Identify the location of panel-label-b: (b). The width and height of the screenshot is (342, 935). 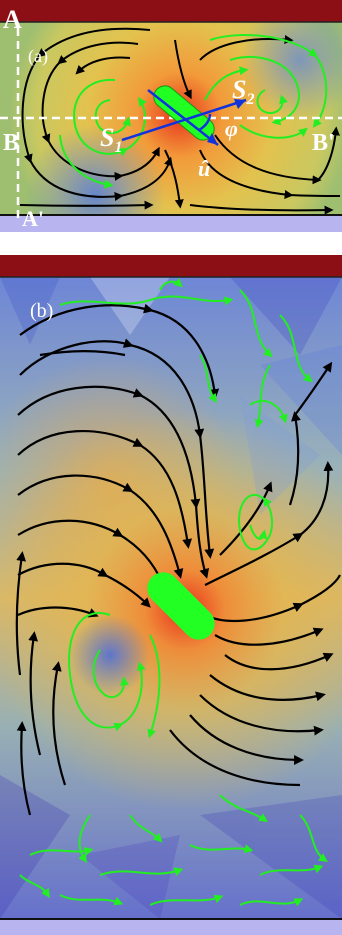
(41, 311).